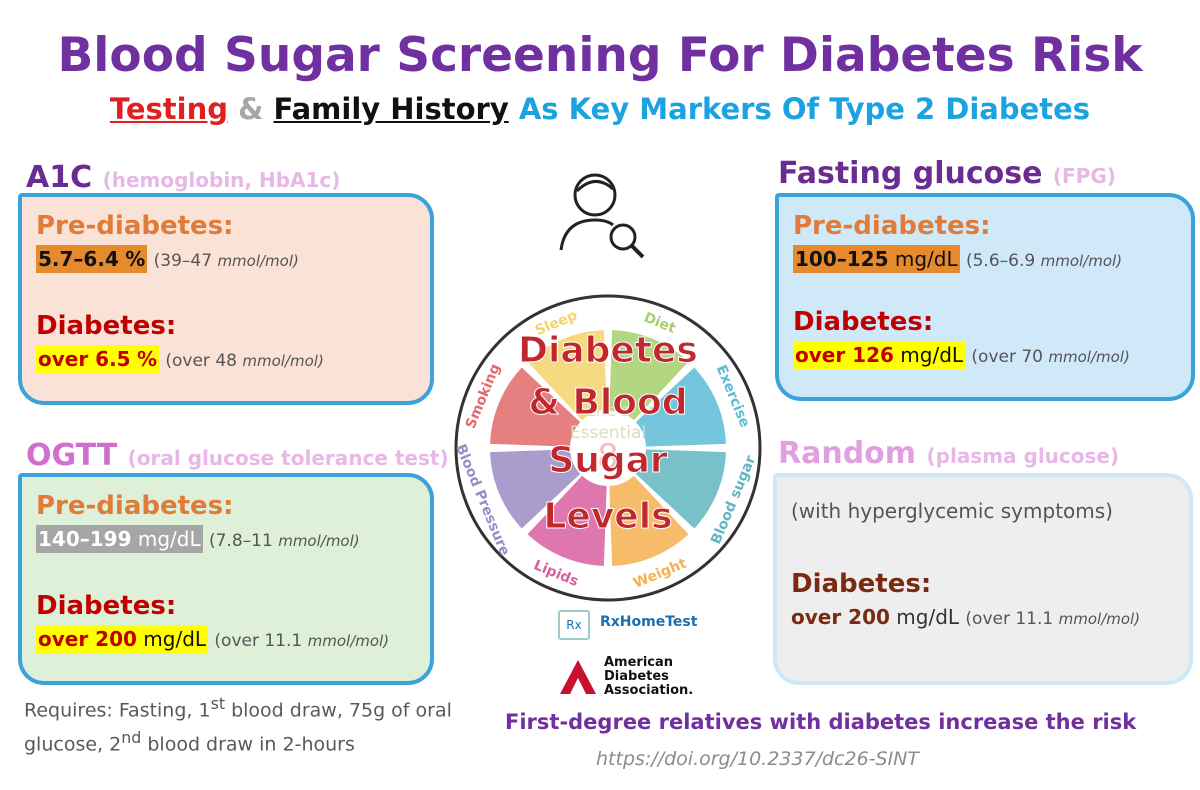  Describe the element at coordinates (84, 359) in the screenshot. I see `value-num: over 6.5` at that location.